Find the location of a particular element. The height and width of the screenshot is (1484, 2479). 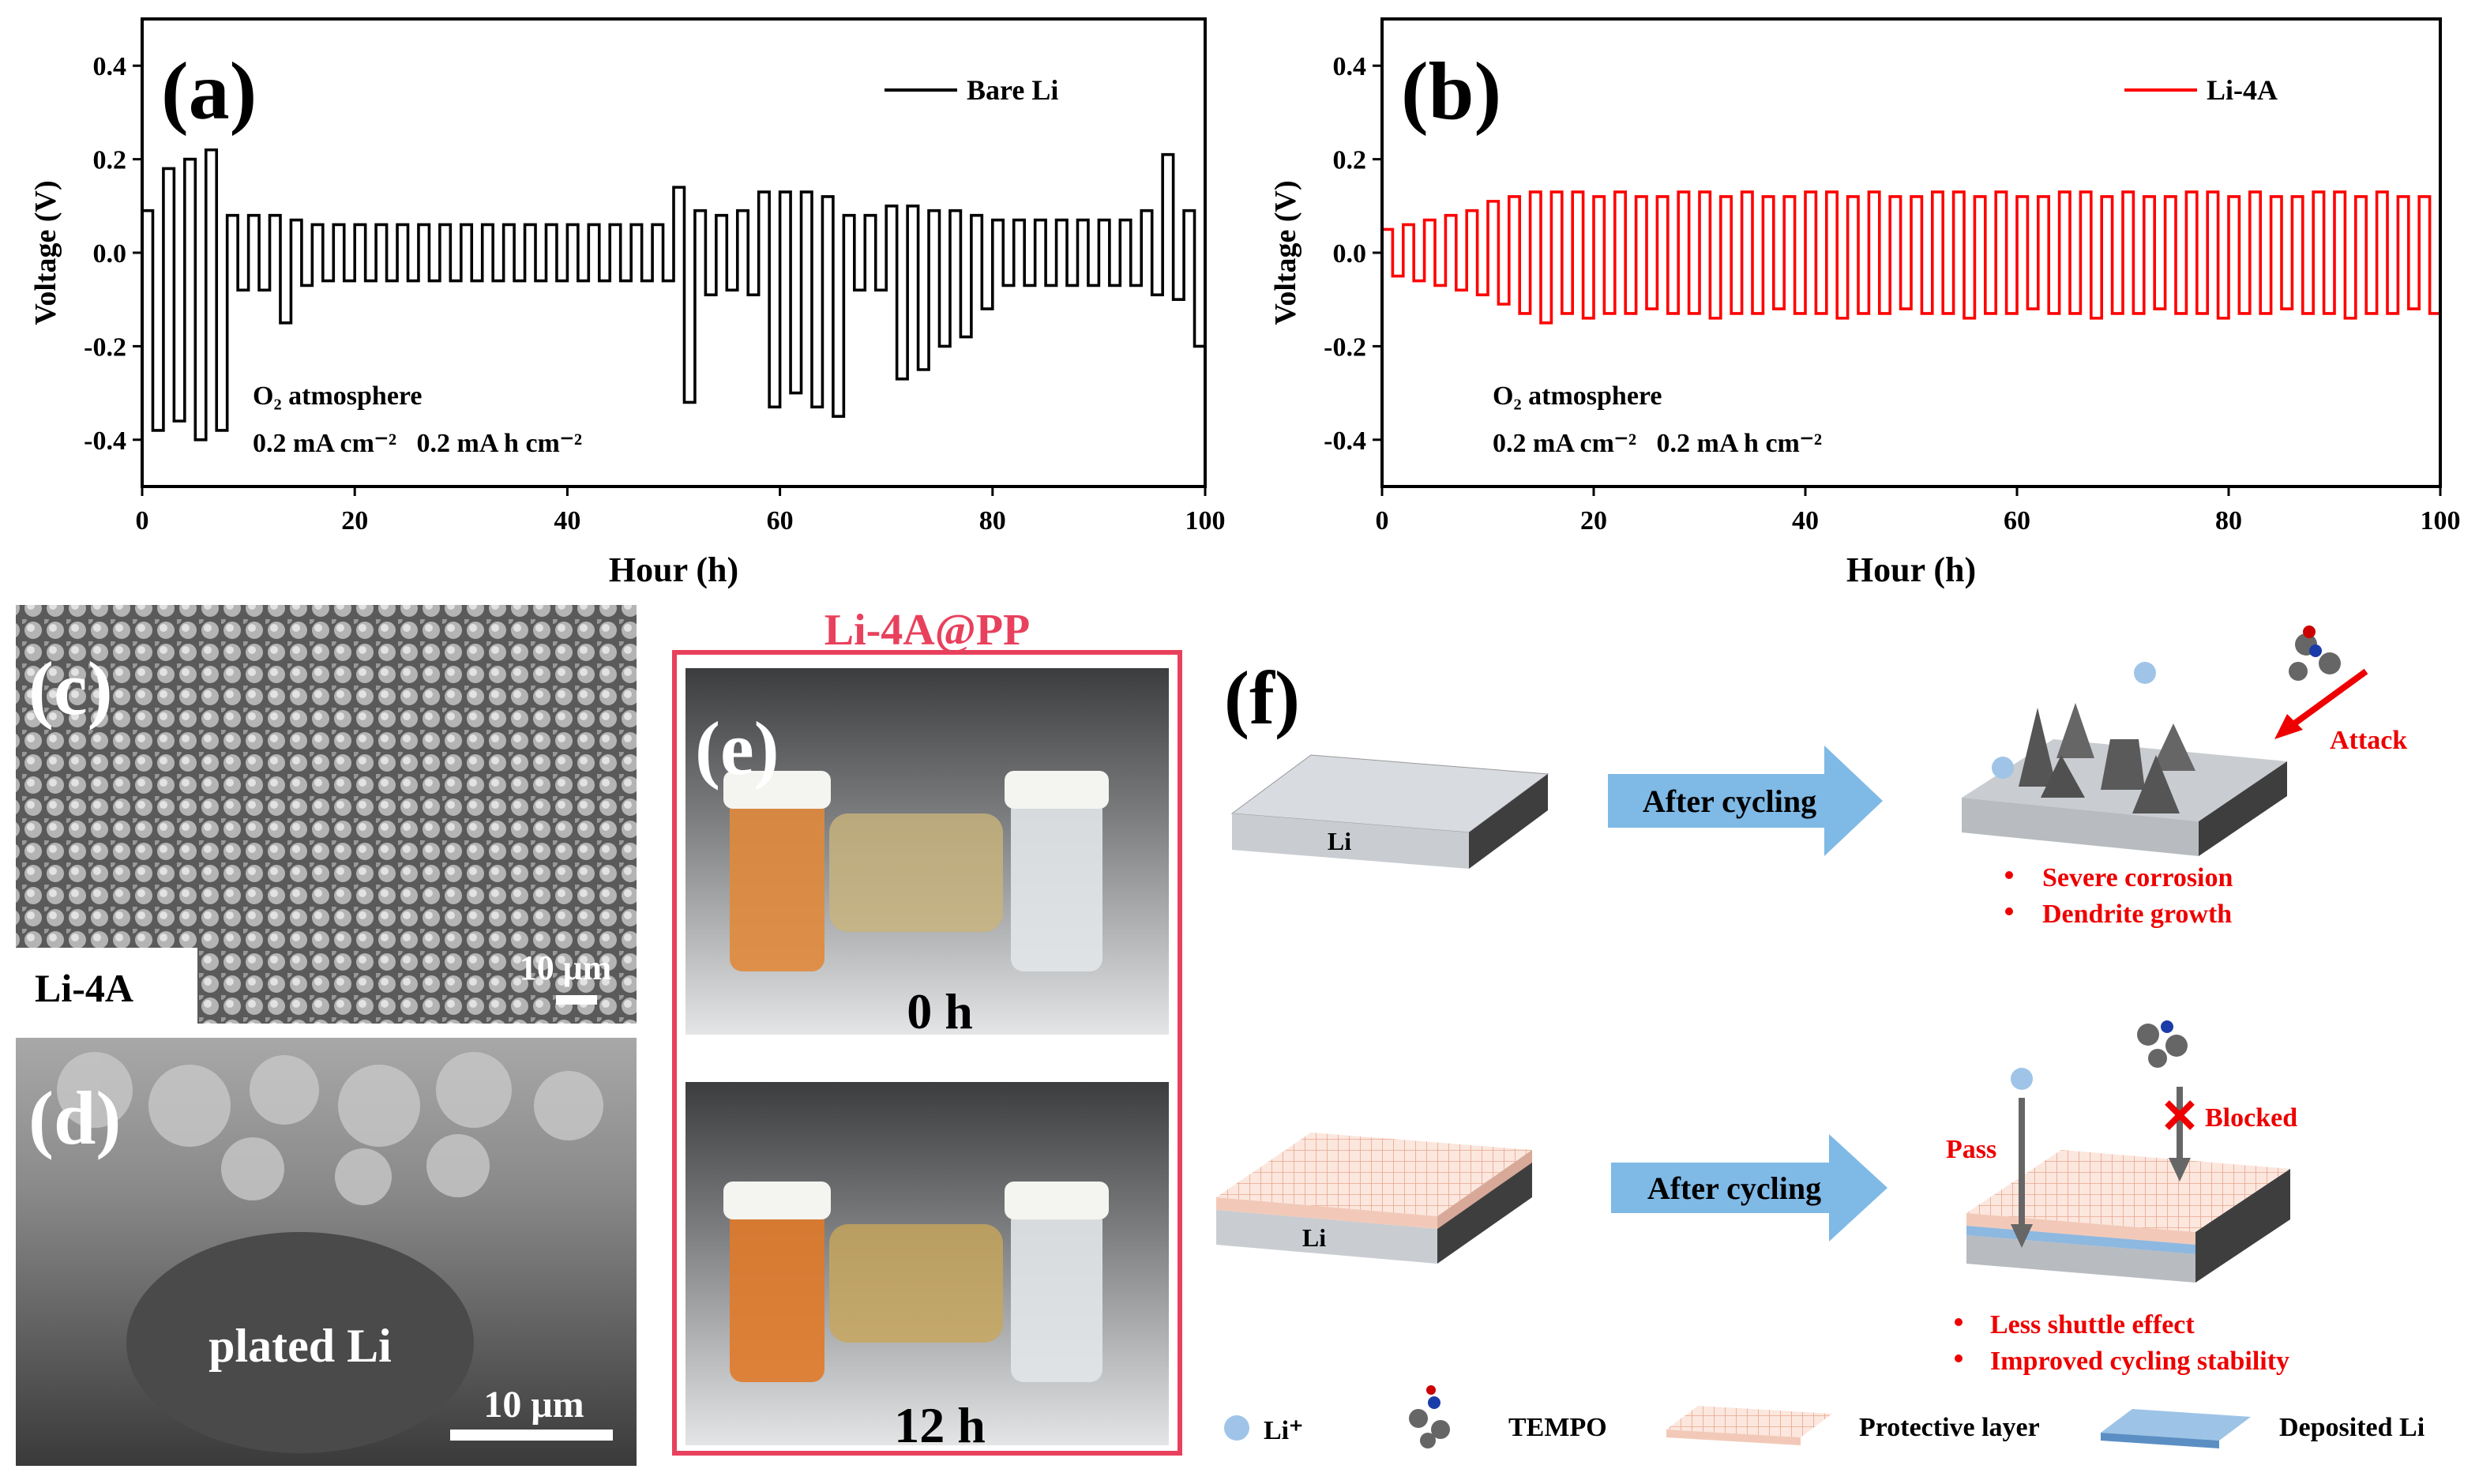

sample-label: Li-4A is located at coordinates (84, 988).